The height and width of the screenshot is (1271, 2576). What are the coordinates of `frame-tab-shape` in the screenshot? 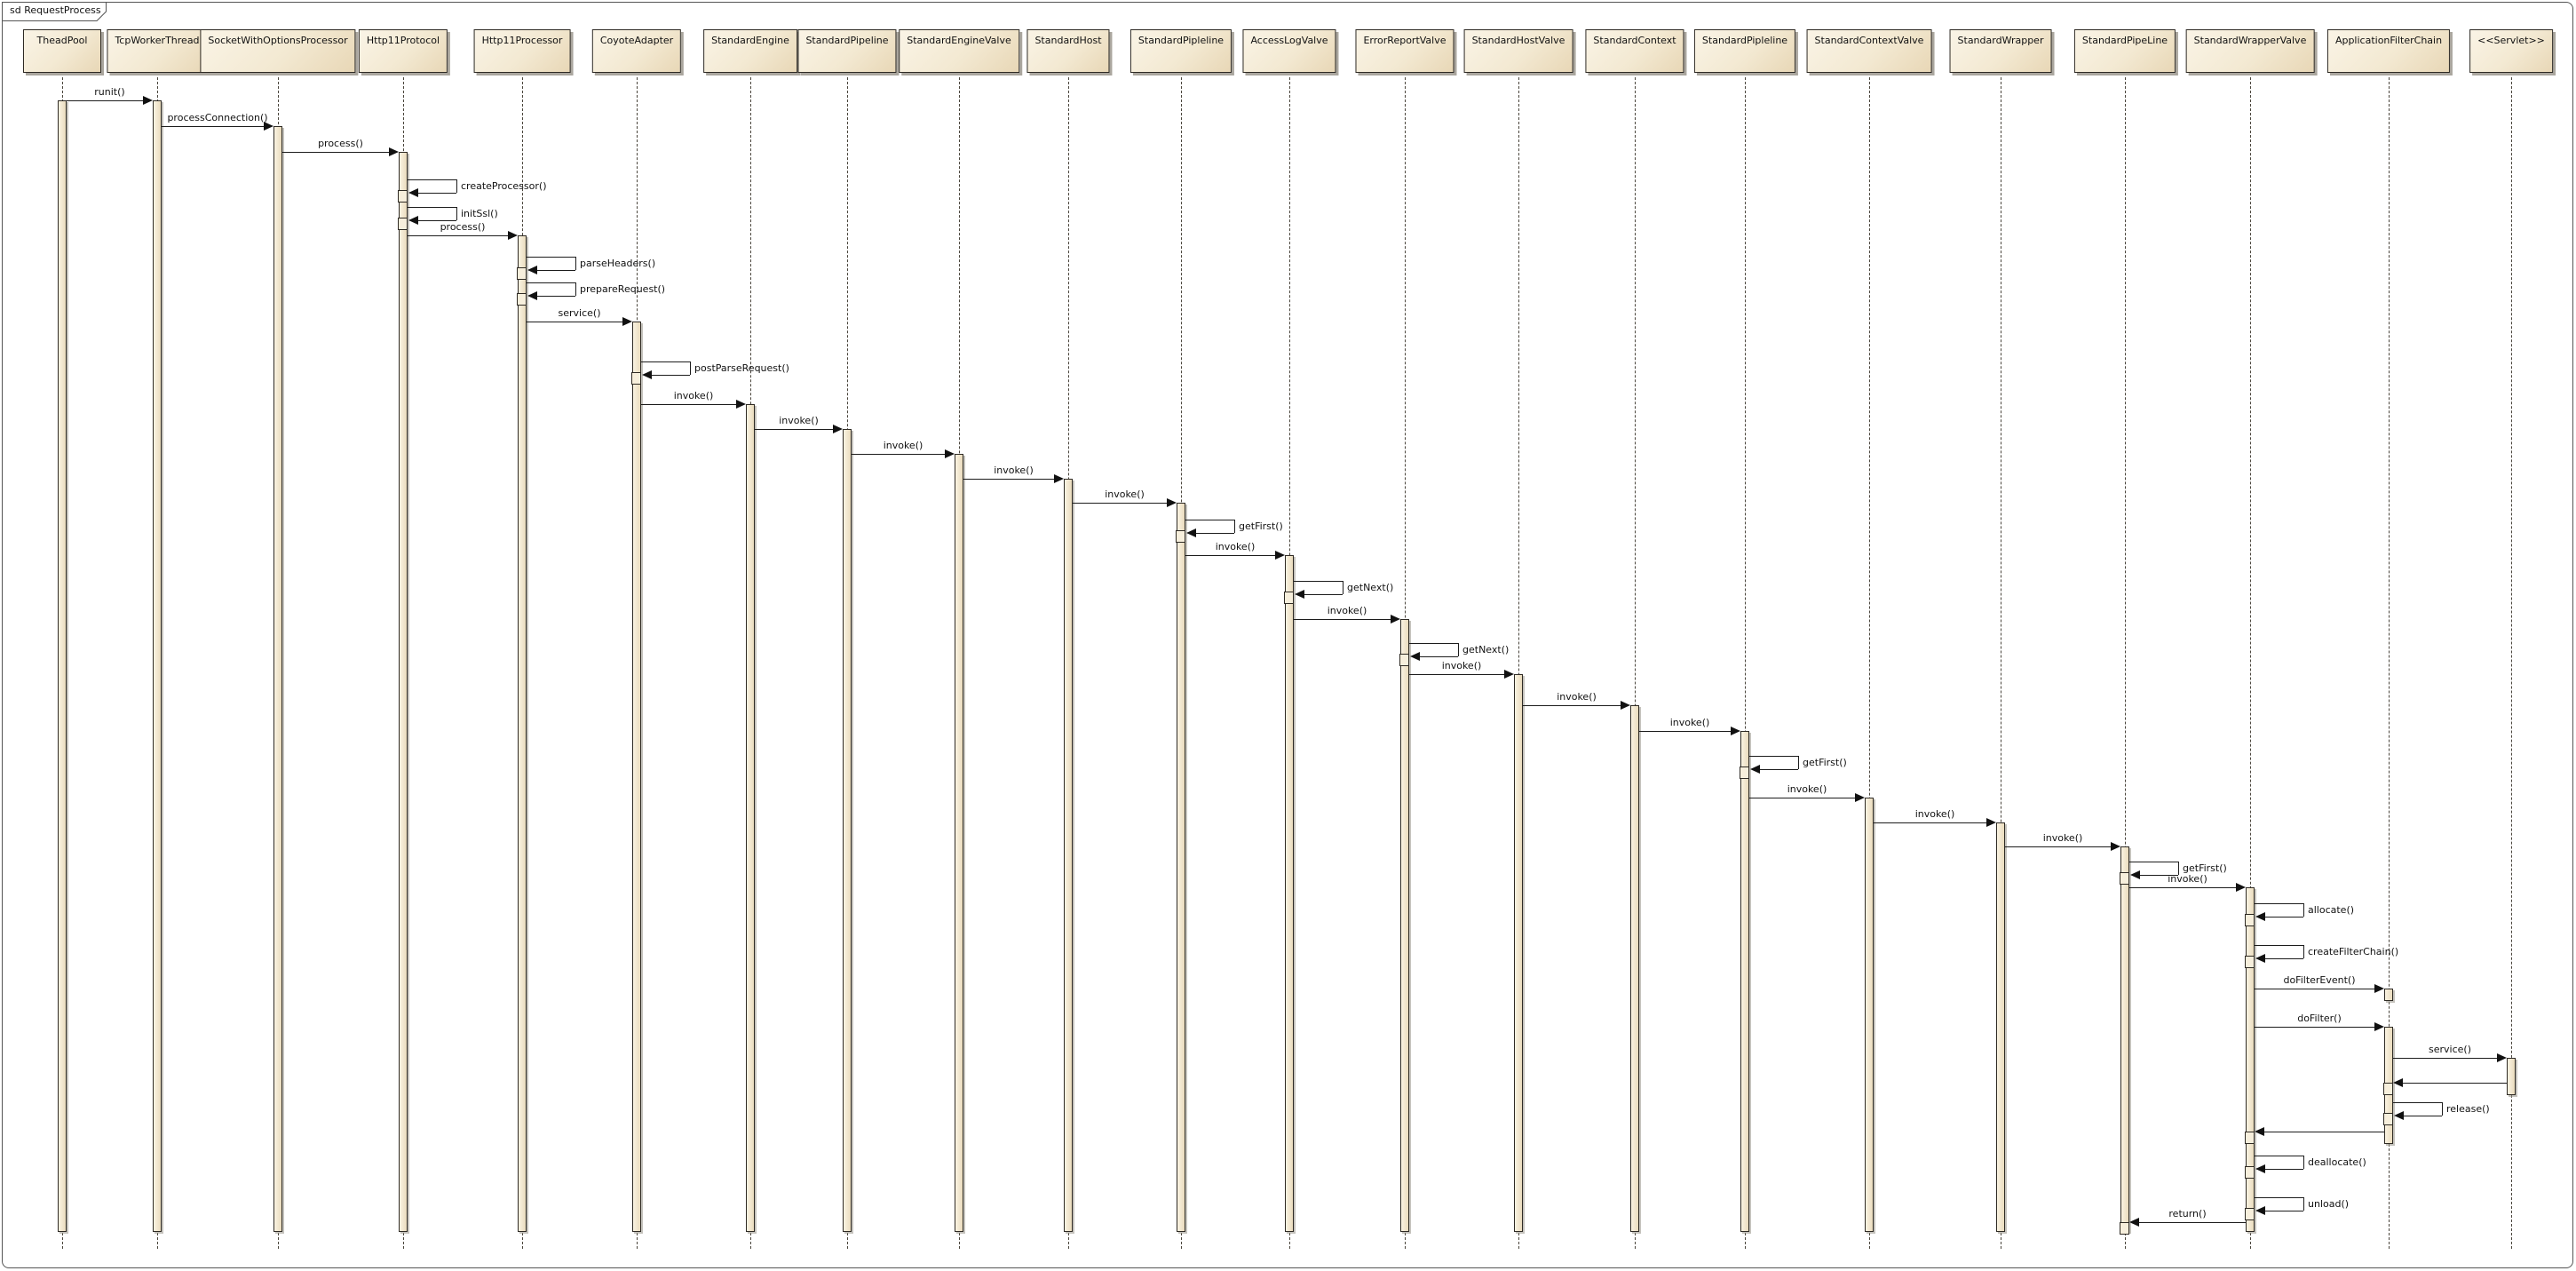 It's located at (55, 12).